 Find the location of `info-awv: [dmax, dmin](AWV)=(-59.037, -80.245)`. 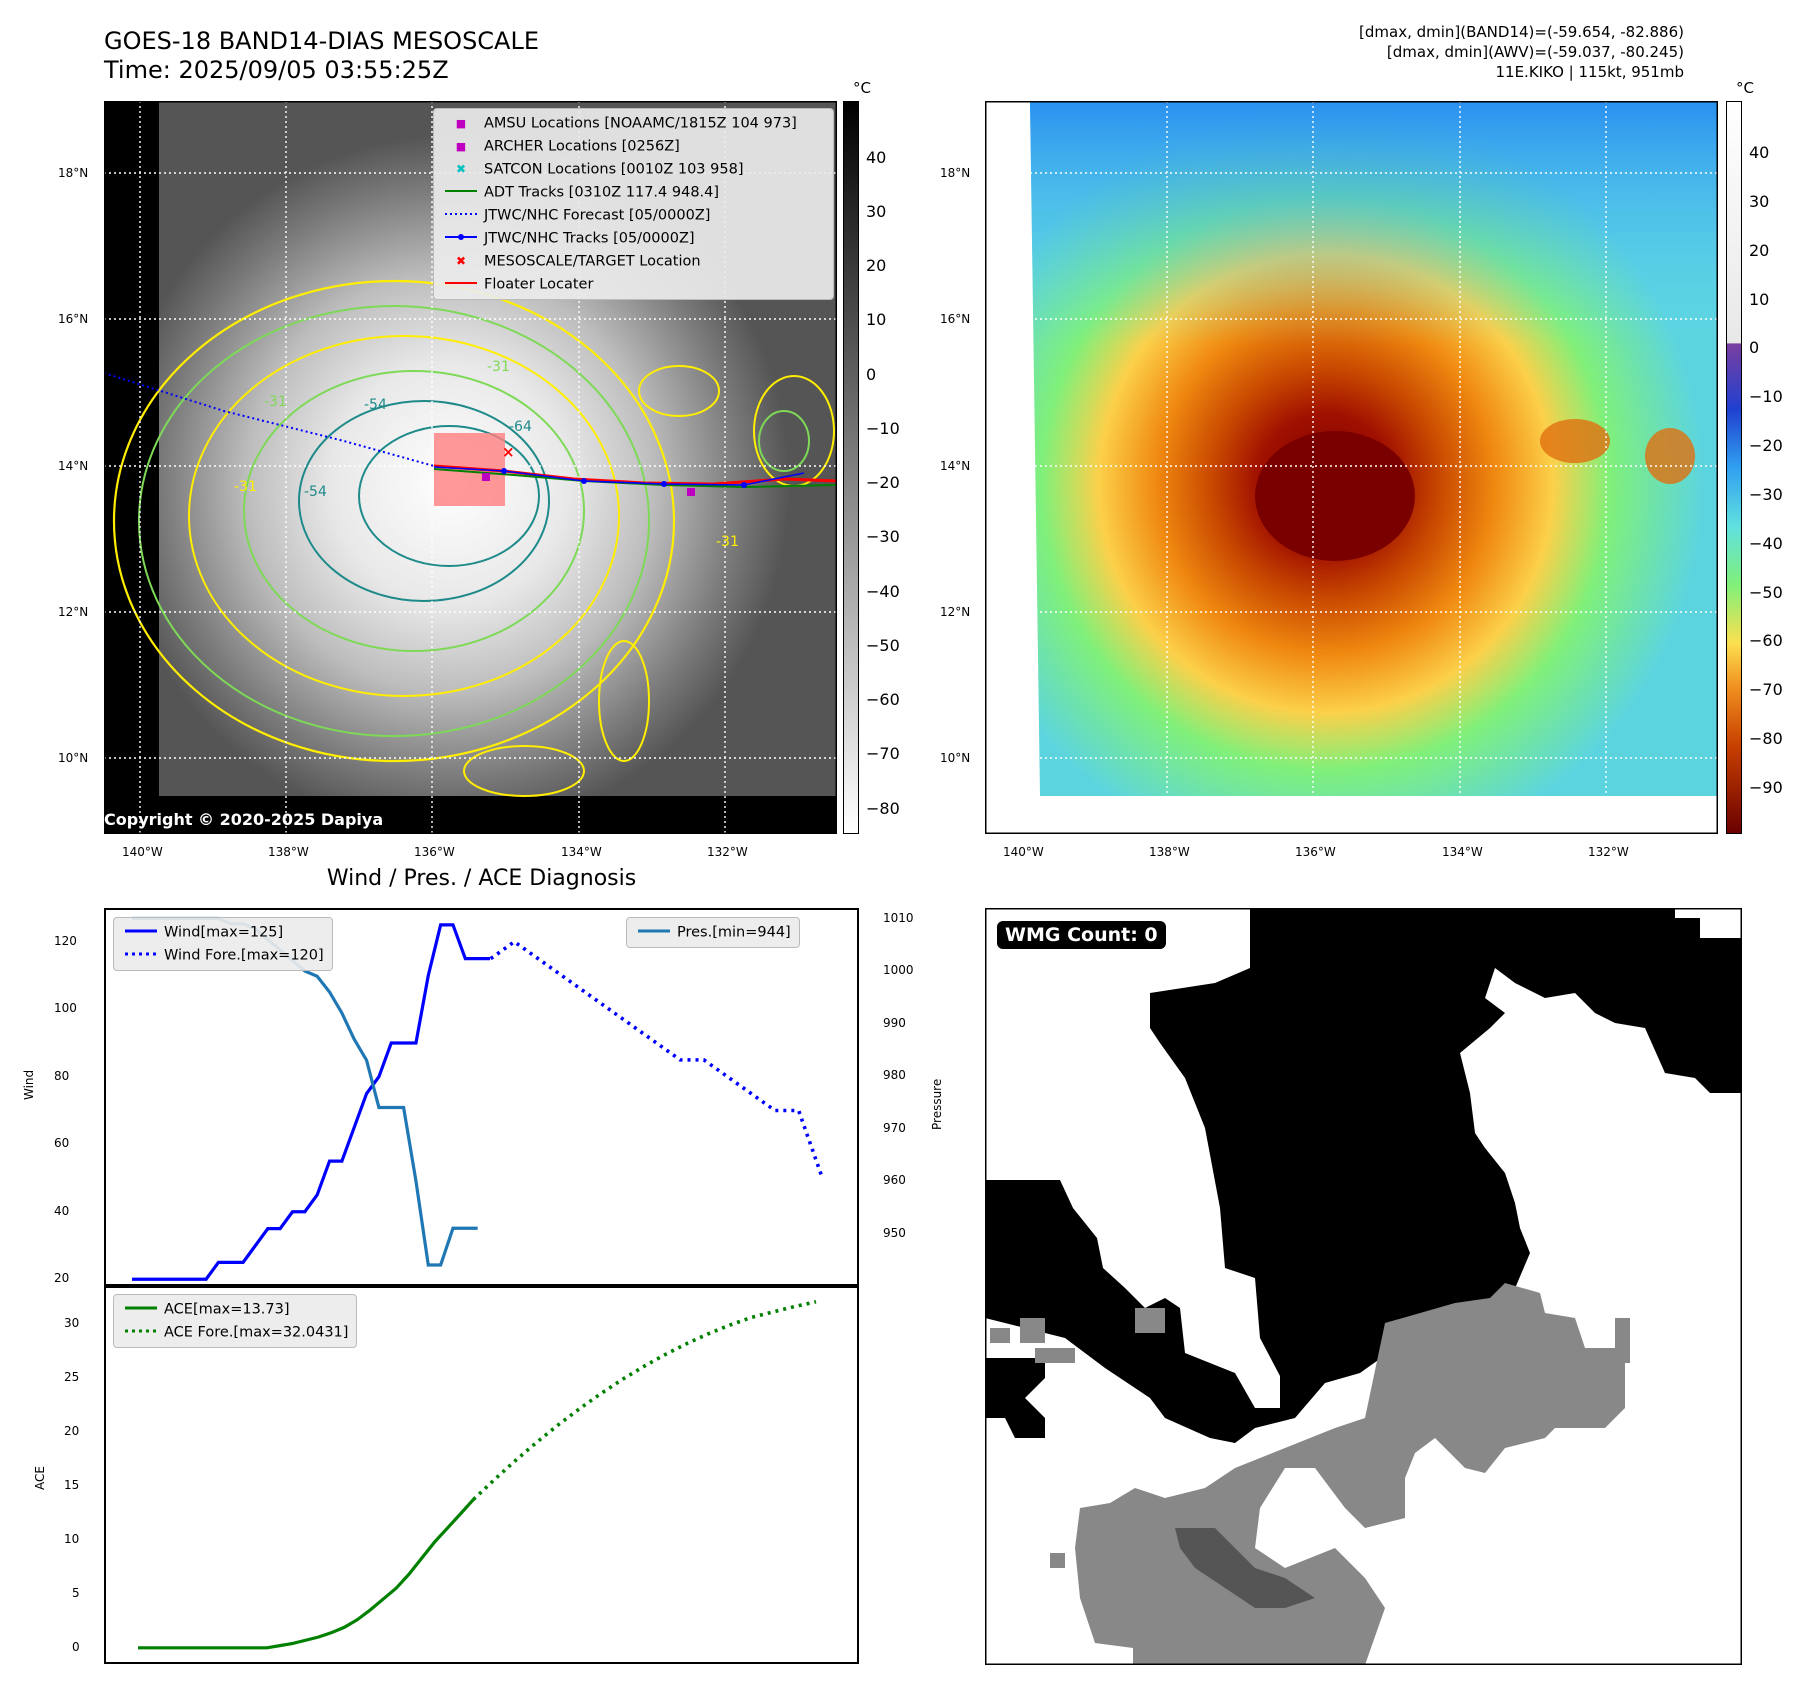

info-awv: [dmax, dmin](AWV)=(-59.037, -80.245) is located at coordinates (1535, 52).